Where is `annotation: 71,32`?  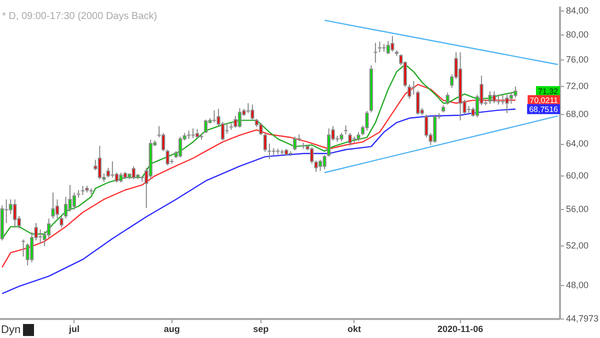
annotation: 71,32 is located at coordinates (548, 91).